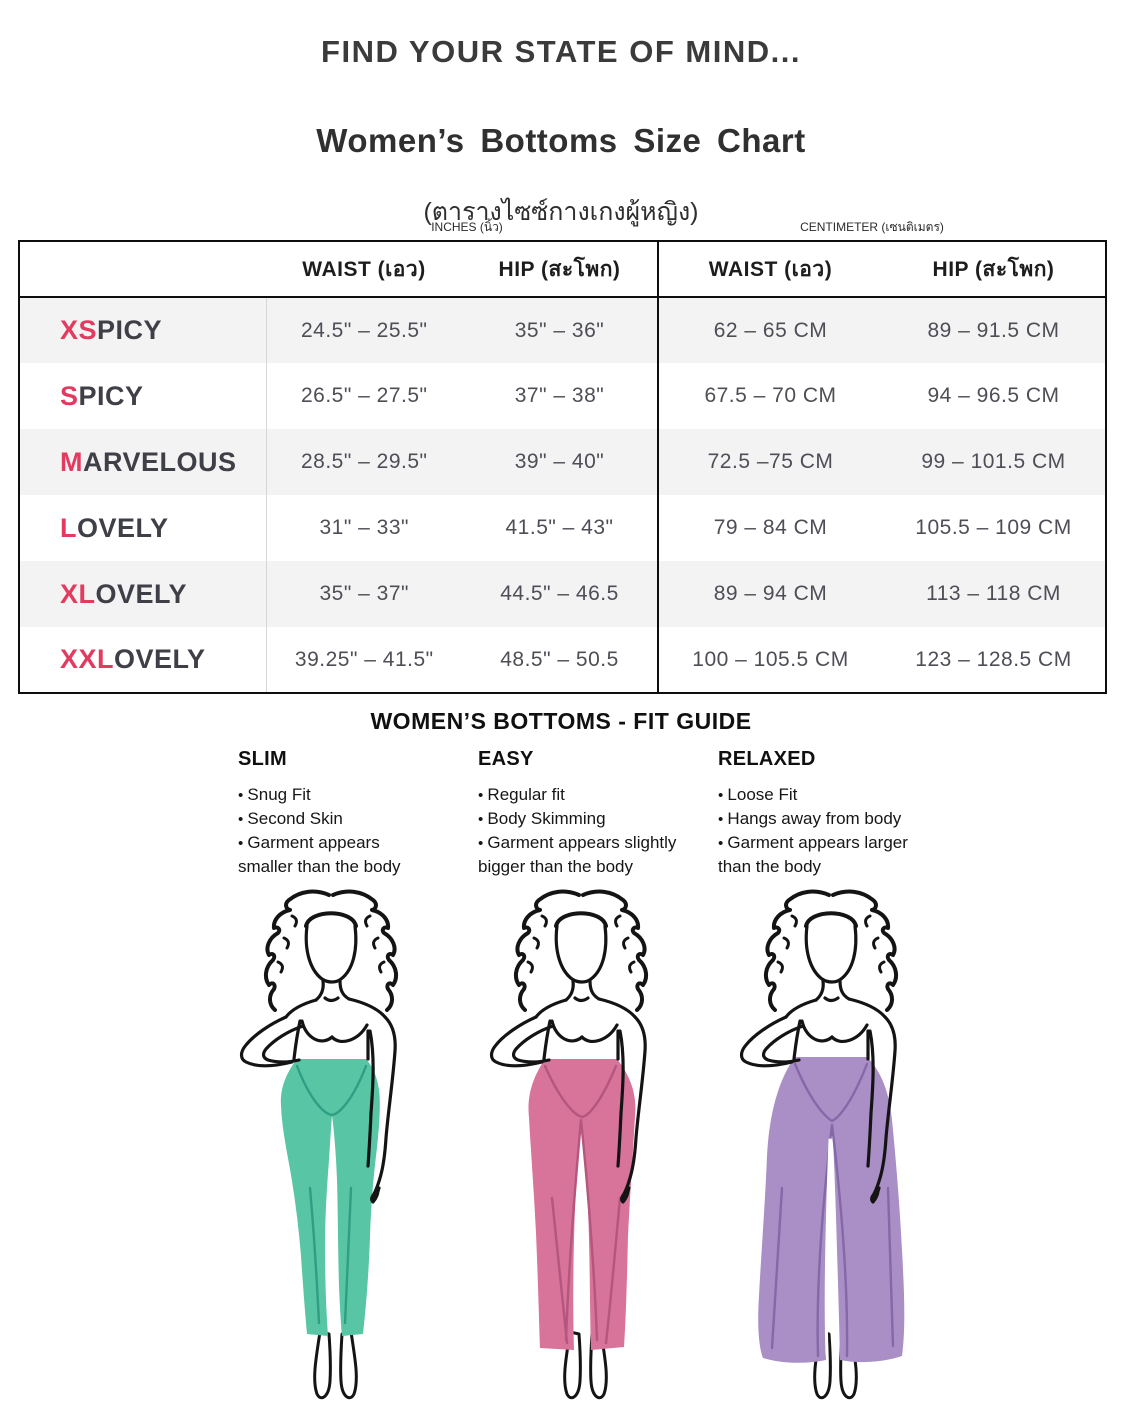 The image size is (1122, 1421). Describe the element at coordinates (364, 461) in the screenshot. I see `waist-inches-value: 28.5" – 29.5"` at that location.